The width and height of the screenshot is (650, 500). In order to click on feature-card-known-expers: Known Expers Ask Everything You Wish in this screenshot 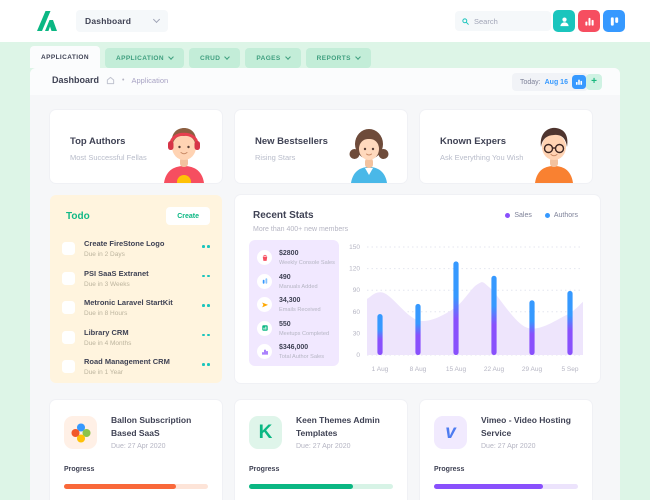, I will do `click(506, 146)`.